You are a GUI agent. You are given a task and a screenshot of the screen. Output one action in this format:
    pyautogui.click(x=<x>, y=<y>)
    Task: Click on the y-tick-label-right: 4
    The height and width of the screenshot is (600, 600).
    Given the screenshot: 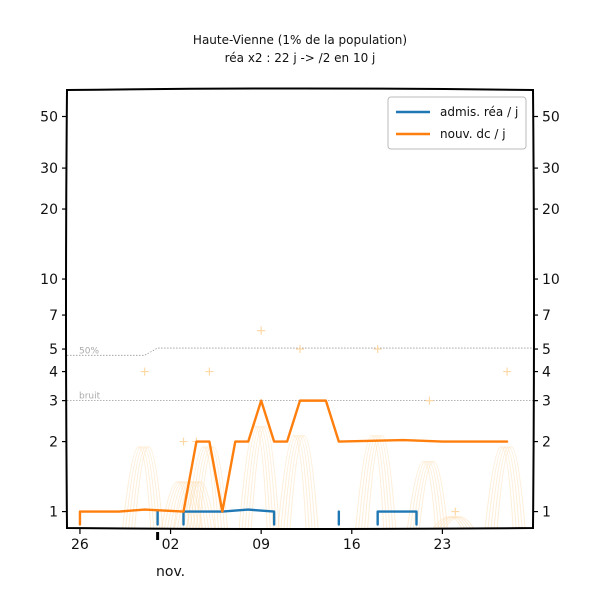 What is the action you would take?
    pyautogui.click(x=546, y=373)
    